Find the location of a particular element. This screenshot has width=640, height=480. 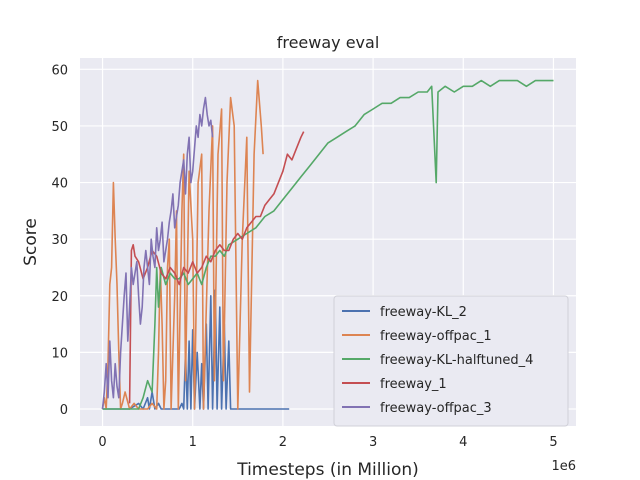

legend-label: freeway-KL-halftuned_4 is located at coordinates (456, 360).